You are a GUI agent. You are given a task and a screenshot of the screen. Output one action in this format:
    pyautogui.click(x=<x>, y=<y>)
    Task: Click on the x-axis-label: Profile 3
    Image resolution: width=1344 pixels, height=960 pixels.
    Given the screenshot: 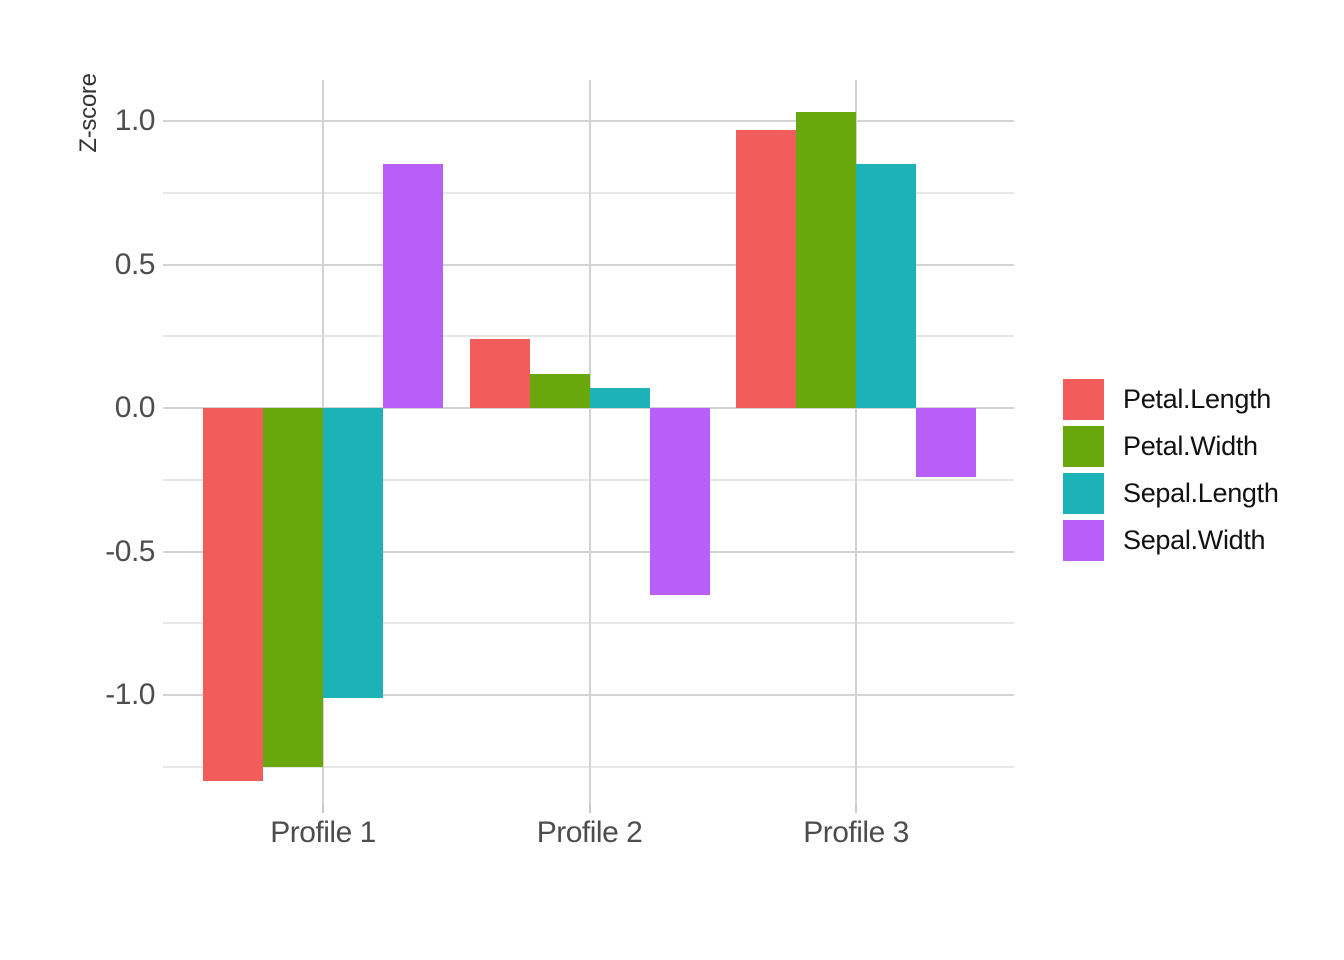 What is the action you would take?
    pyautogui.click(x=856, y=832)
    